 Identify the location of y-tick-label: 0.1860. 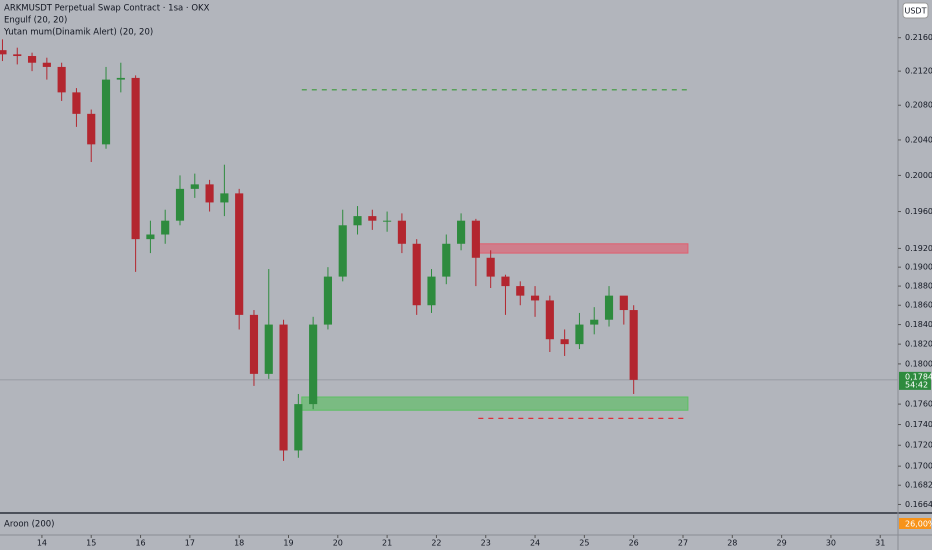
(918, 305).